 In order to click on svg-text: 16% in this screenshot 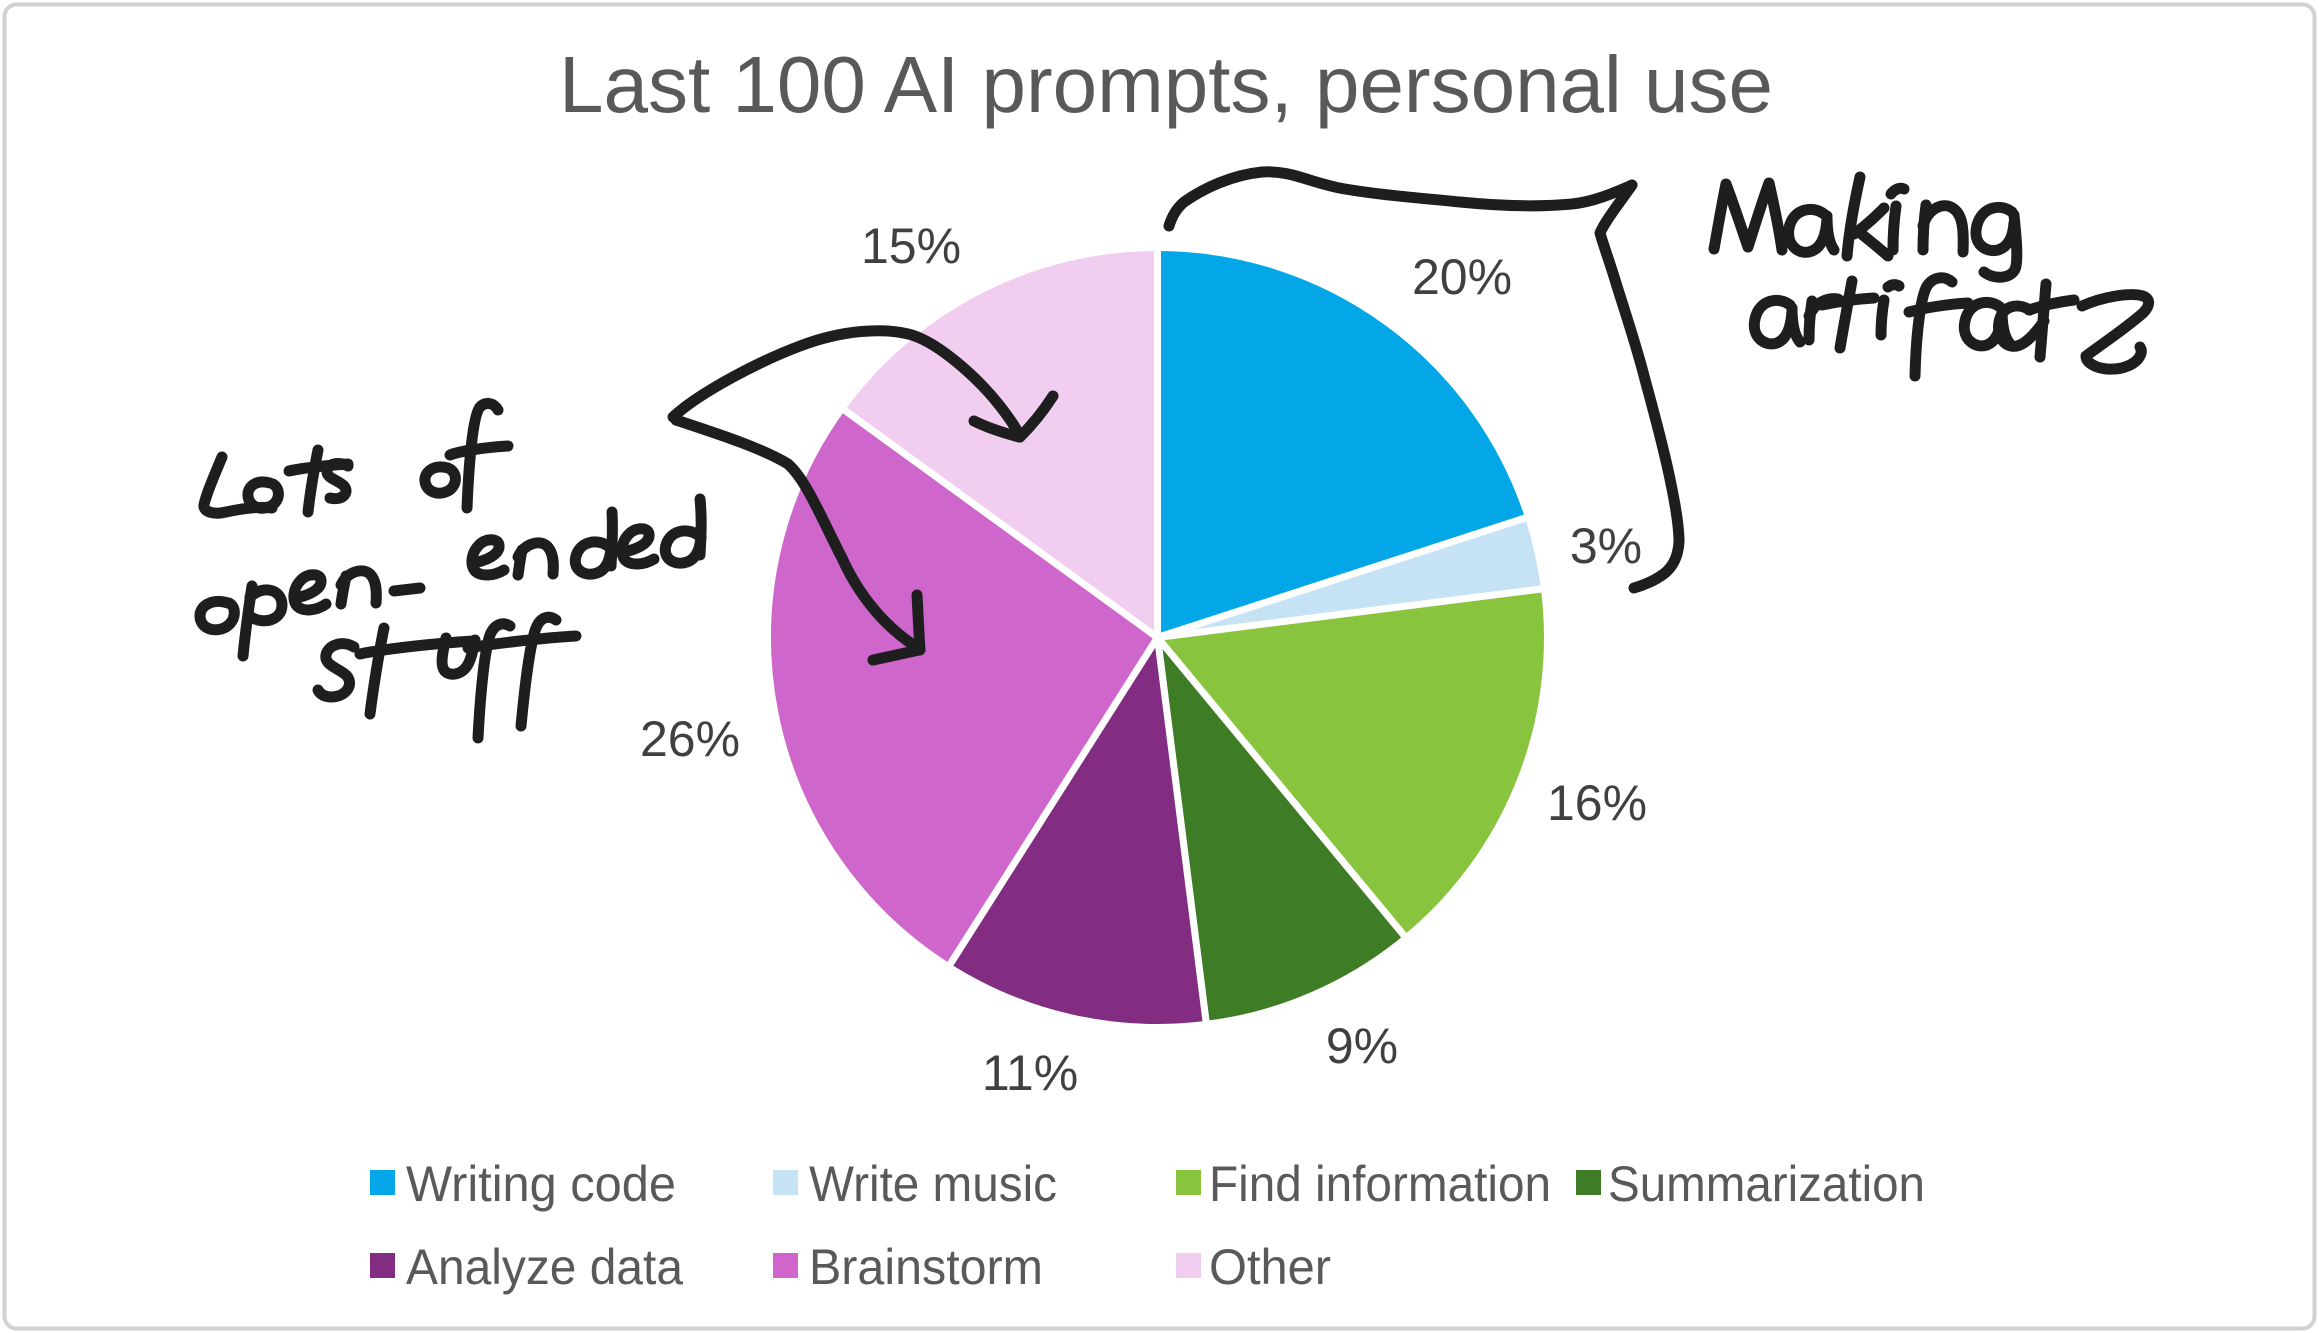, I will do `click(1597, 803)`.